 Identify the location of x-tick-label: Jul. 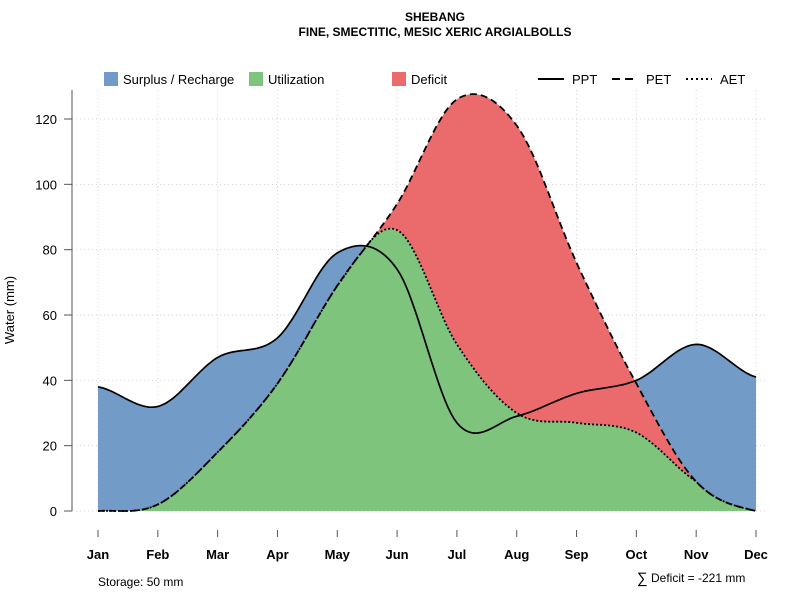
(457, 554).